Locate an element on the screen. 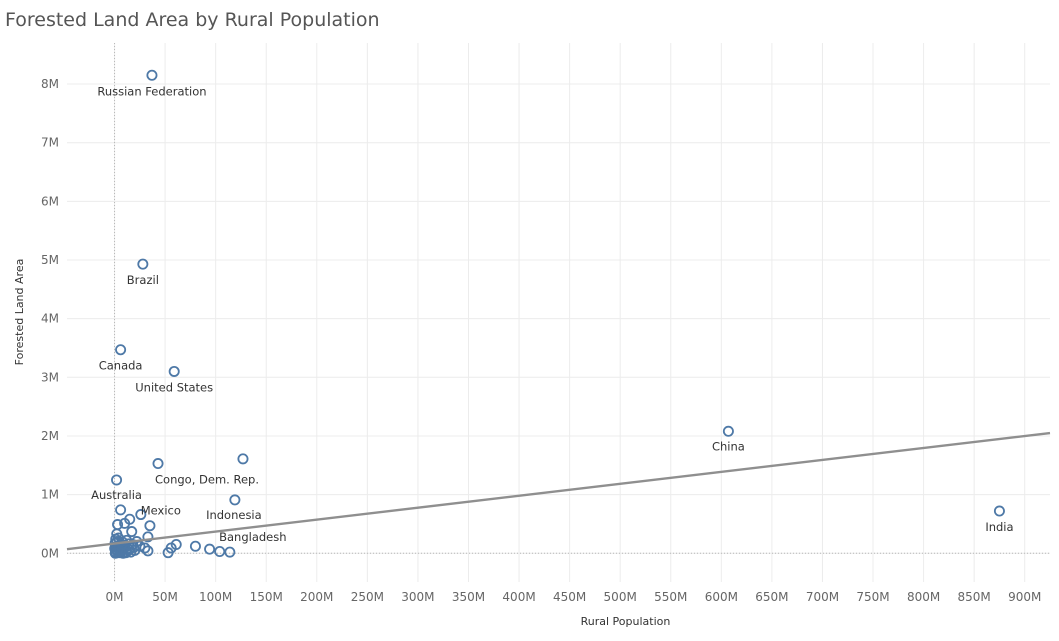 This screenshot has width=1059, height=641. x-axis-title: Rural Population is located at coordinates (626, 621).